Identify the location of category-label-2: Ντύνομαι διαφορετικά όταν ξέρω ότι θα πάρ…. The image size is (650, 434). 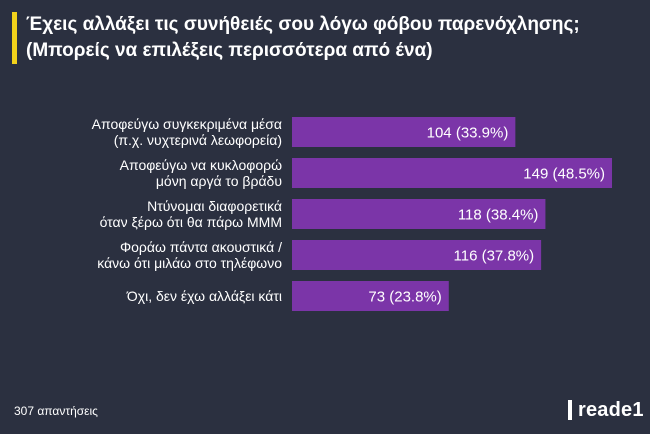
(191, 214).